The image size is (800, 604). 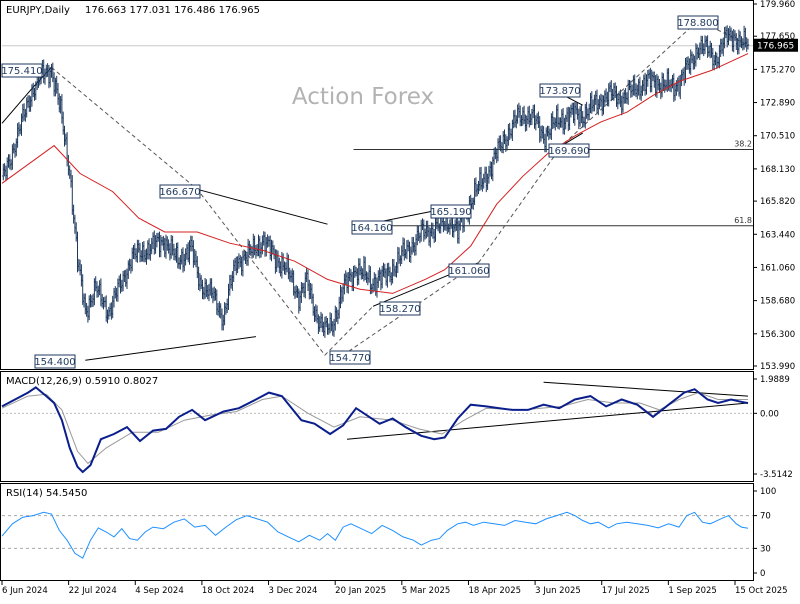 I want to click on price-annotation: 166.670, so click(x=179, y=192).